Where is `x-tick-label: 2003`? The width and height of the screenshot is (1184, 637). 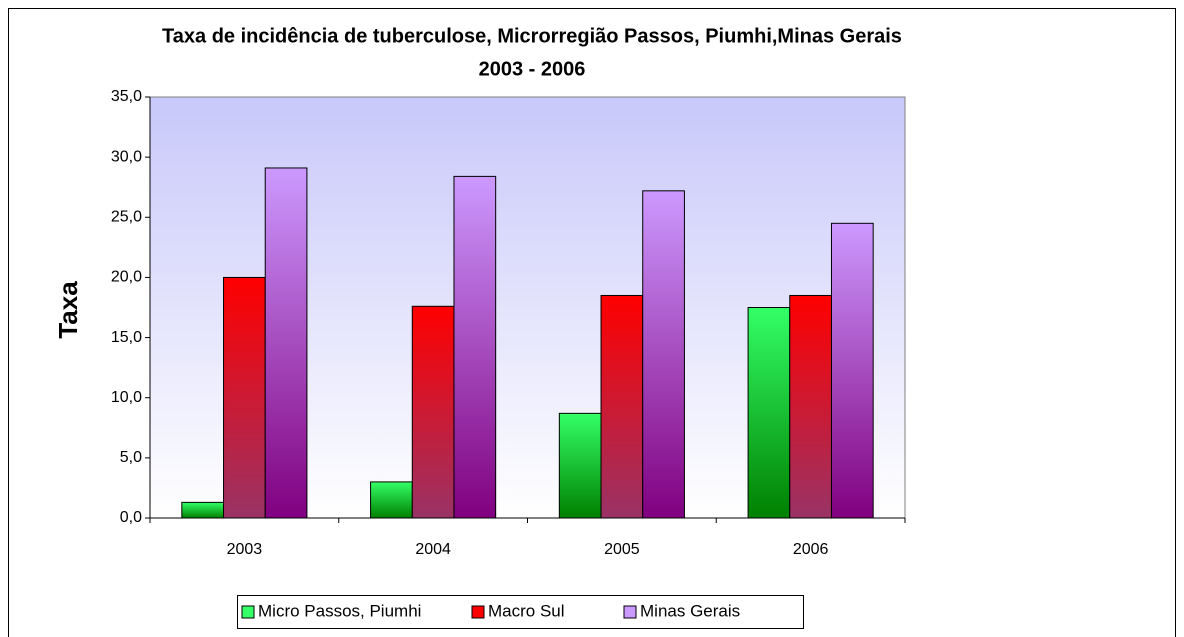 x-tick-label: 2003 is located at coordinates (245, 549).